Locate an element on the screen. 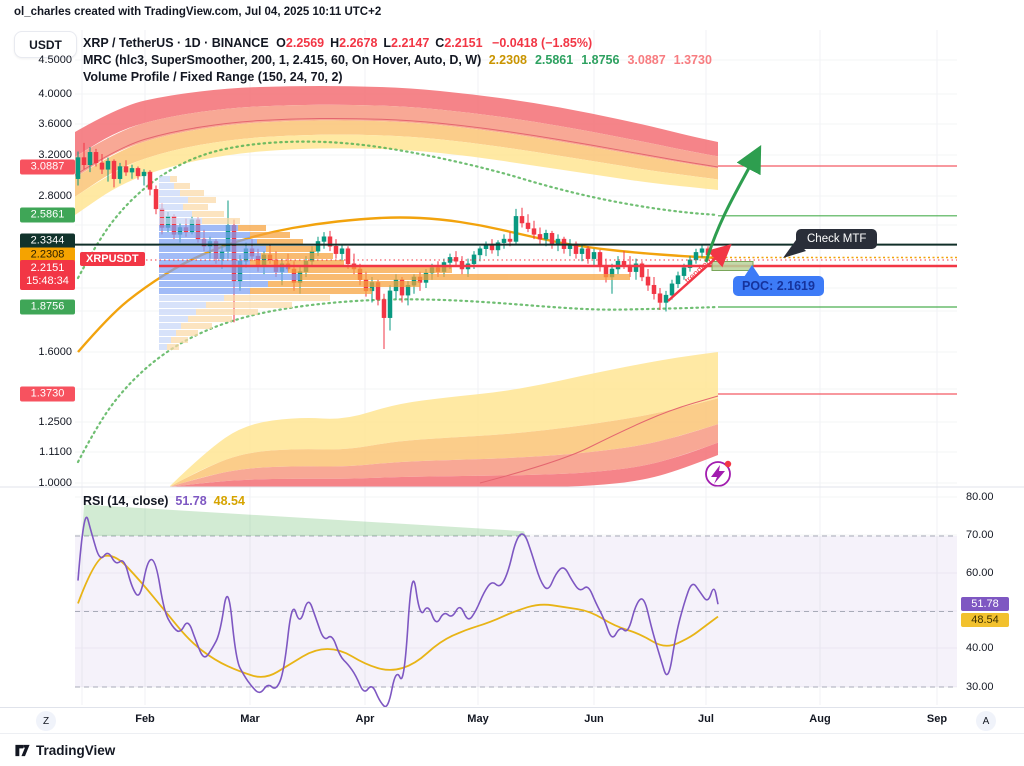 The height and width of the screenshot is (766, 1024). green-rectangle-annotation is located at coordinates (732, 266).